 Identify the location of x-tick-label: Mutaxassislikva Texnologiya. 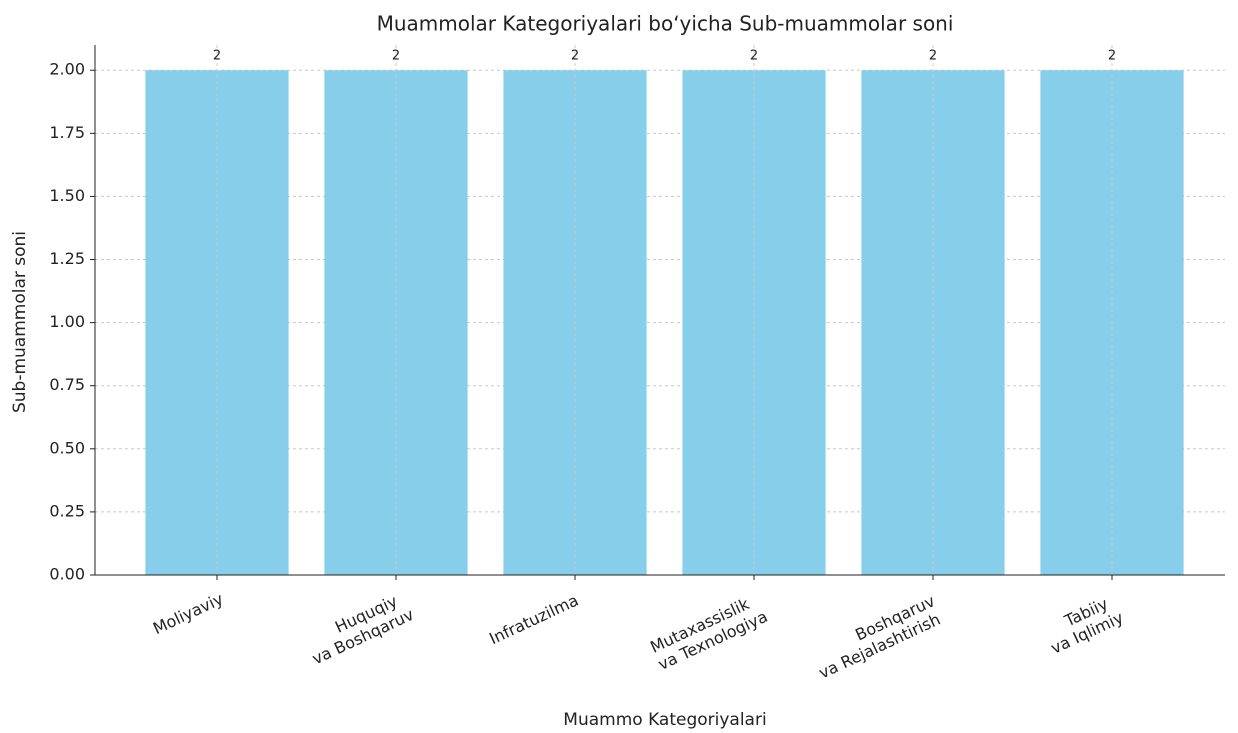
(708, 631).